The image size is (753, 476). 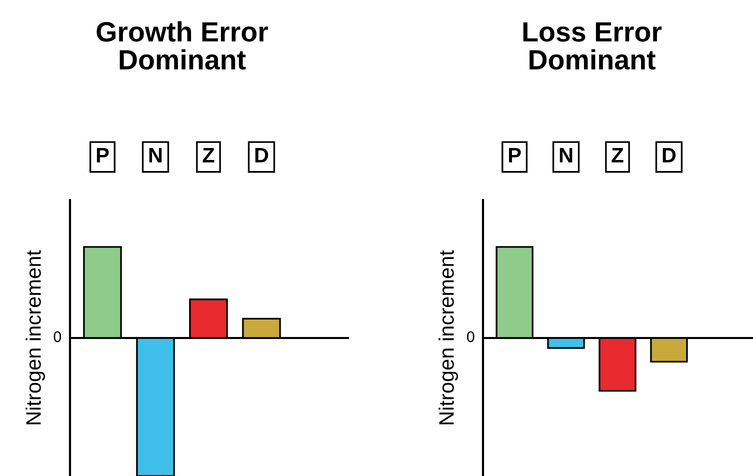 I want to click on chart-title: Growth Error Dominant, so click(x=182, y=45).